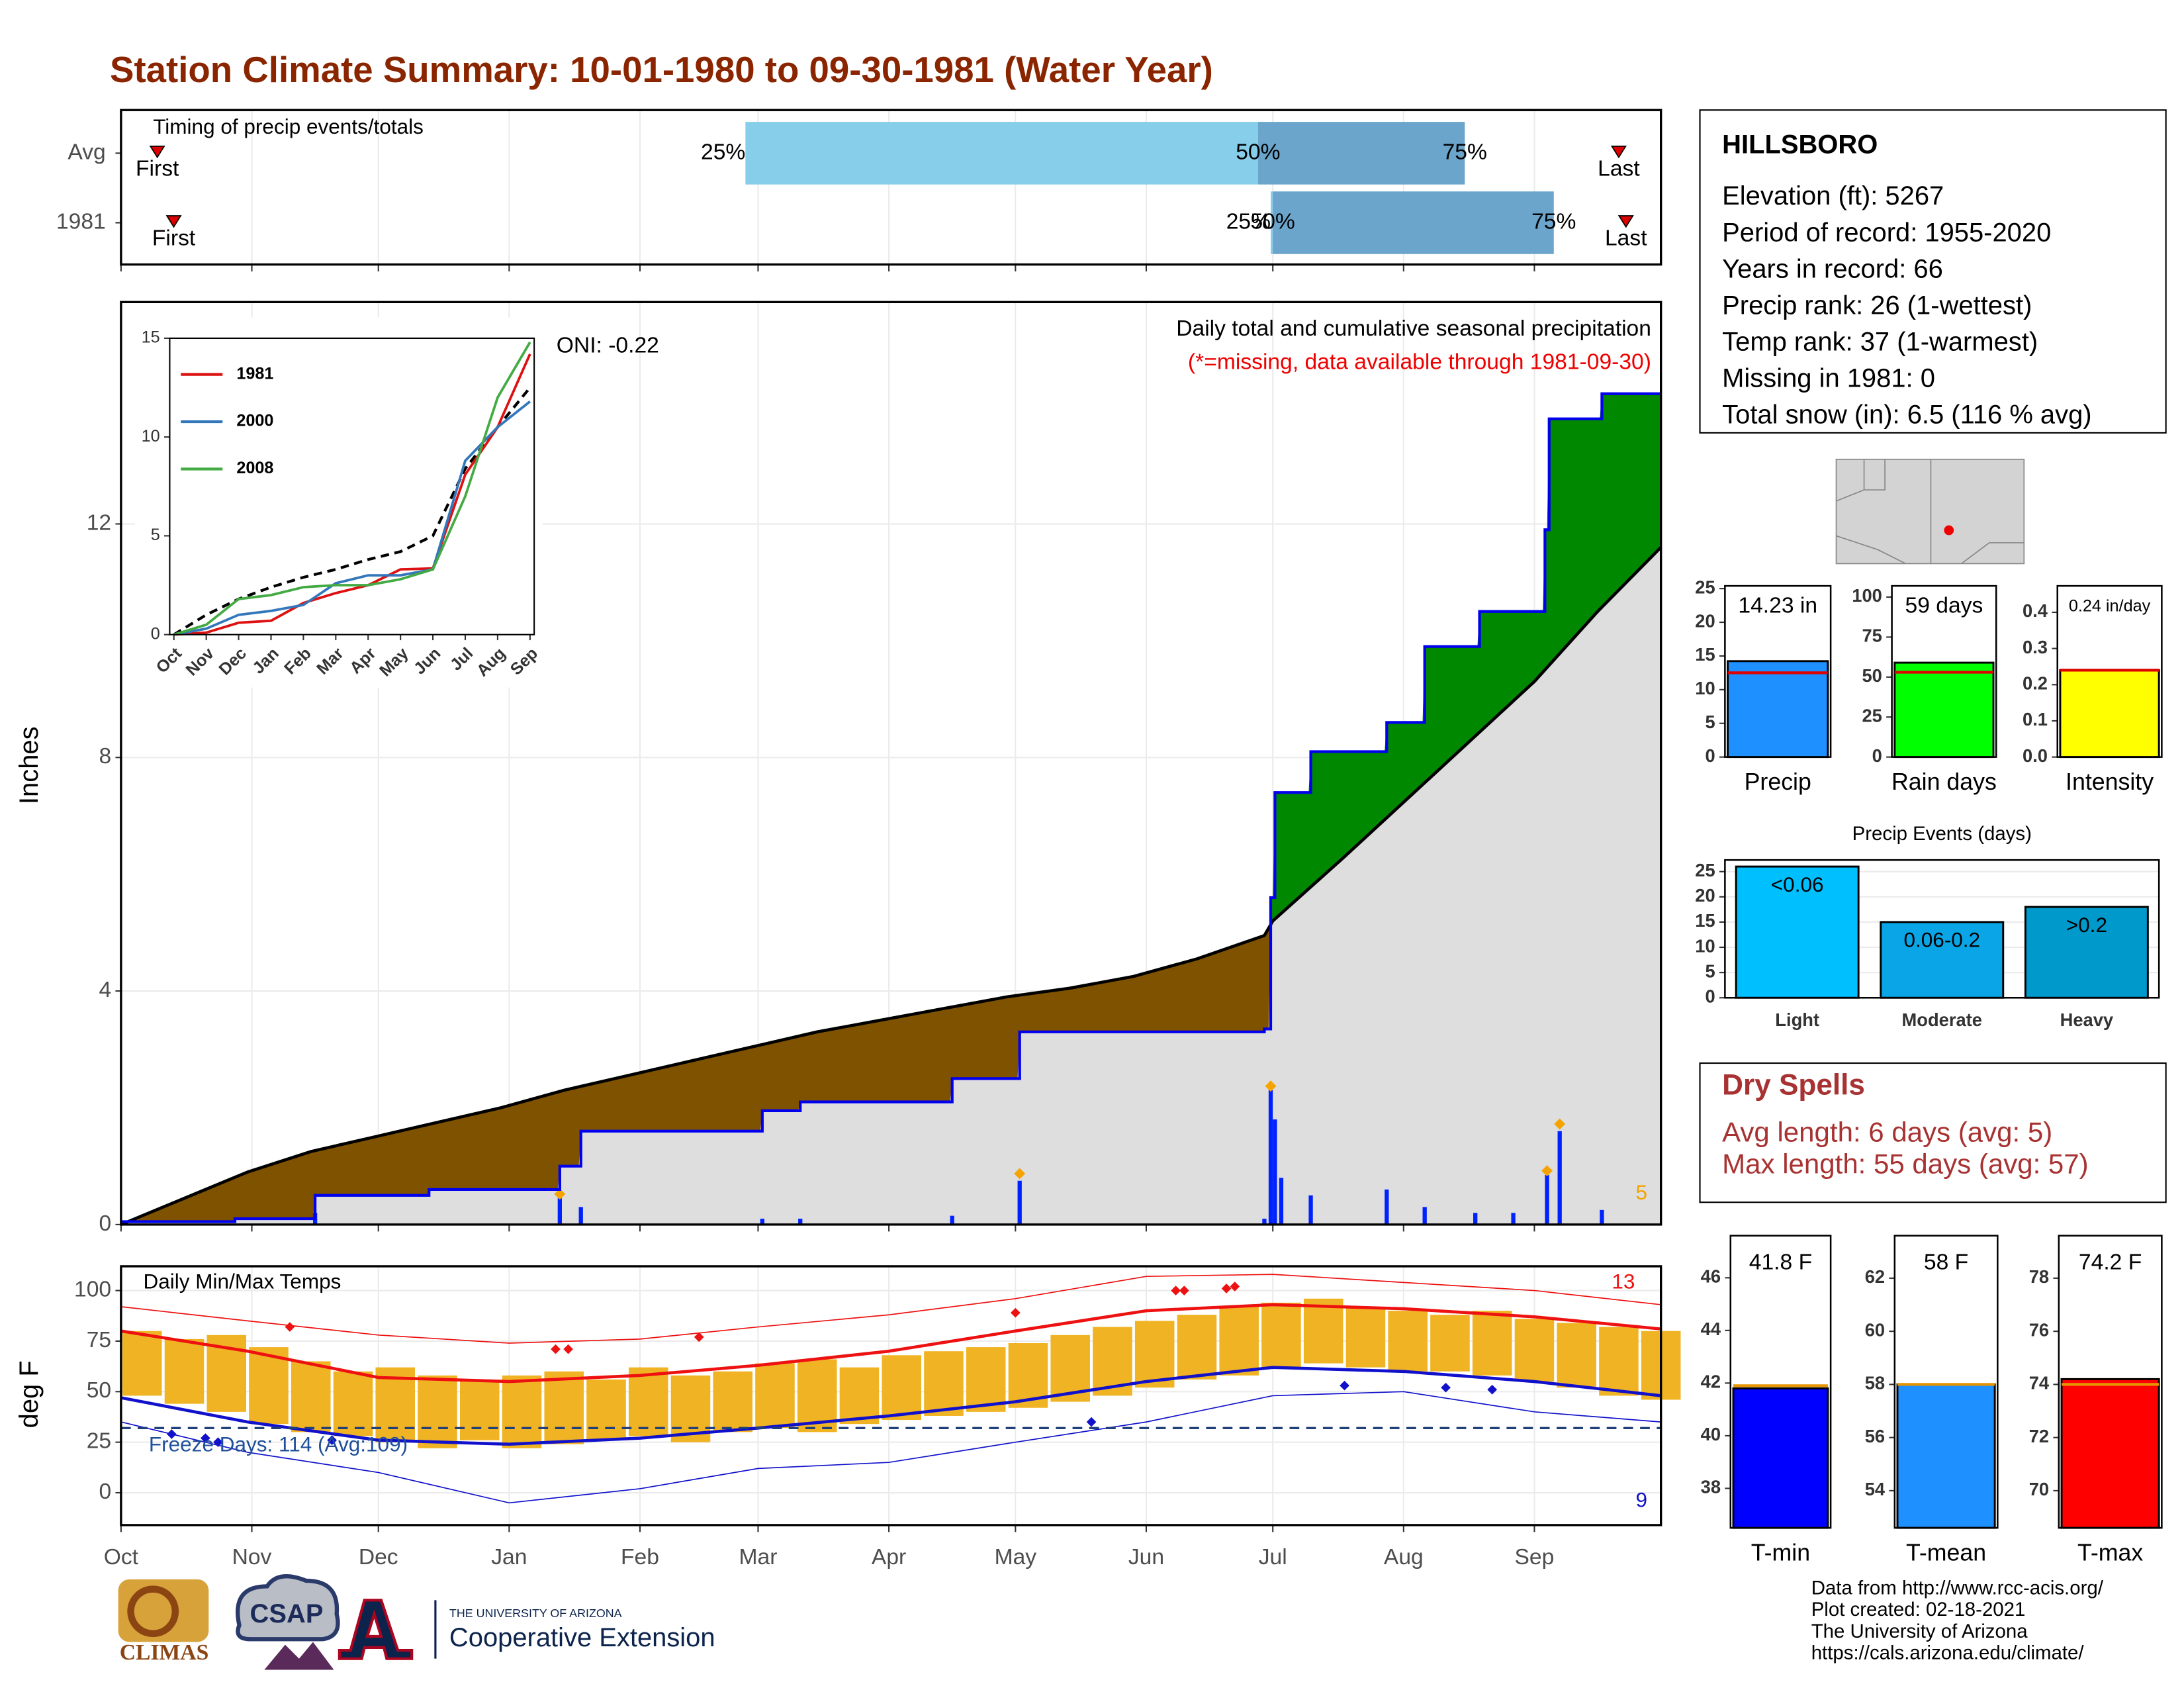 Image resolution: width=2184 pixels, height=1688 pixels. Describe the element at coordinates (1413, 222) in the screenshot. I see `quartile-bar-upper` at that location.